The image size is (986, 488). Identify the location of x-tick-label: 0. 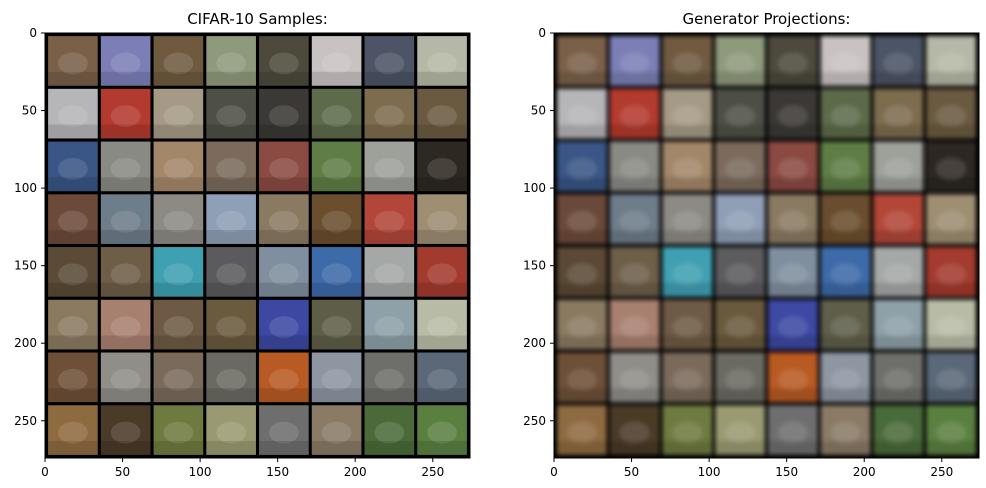
(45, 472).